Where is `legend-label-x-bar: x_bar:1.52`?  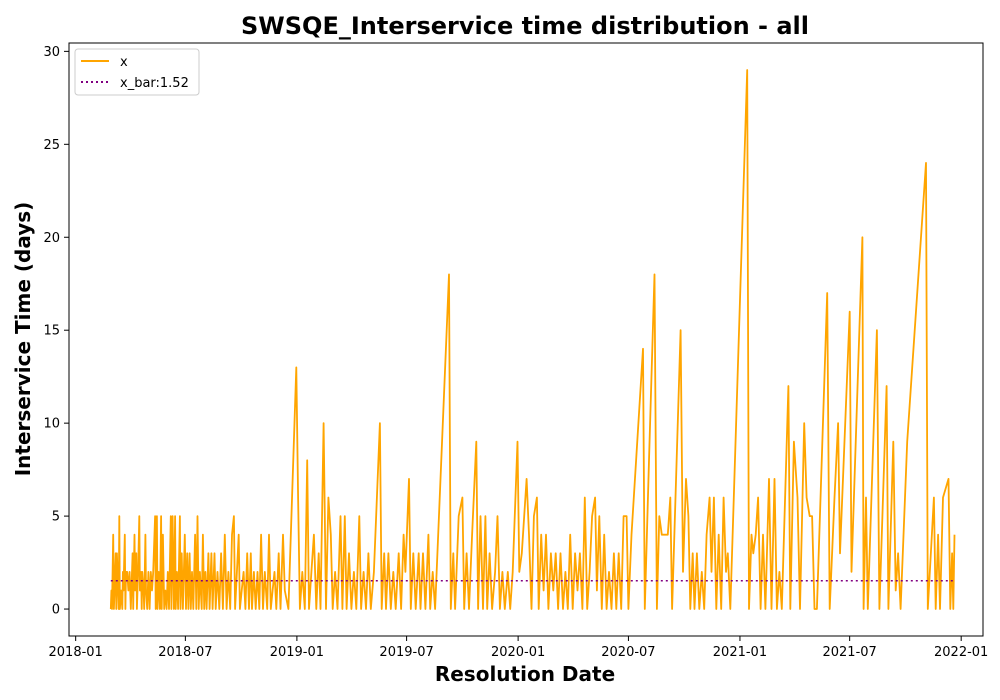
legend-label-x-bar: x_bar:1.52 is located at coordinates (154, 83).